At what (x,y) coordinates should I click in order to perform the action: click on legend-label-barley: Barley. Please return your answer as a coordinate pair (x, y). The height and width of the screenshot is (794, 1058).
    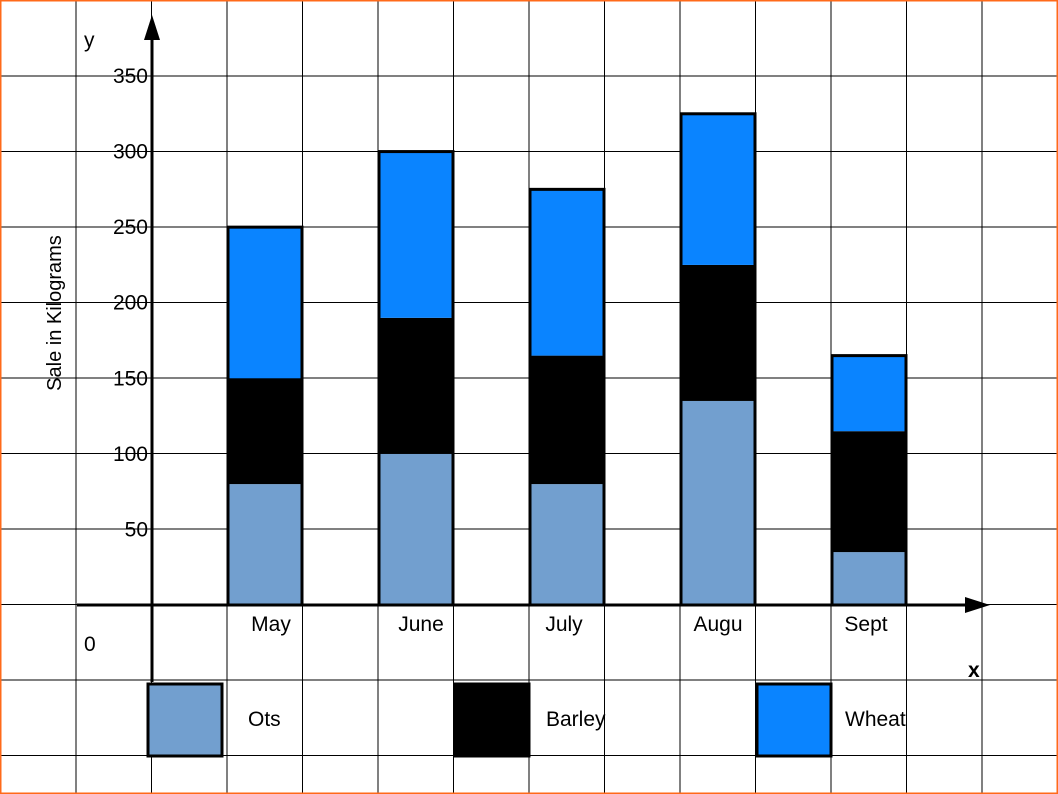
    Looking at the image, I should click on (576, 719).